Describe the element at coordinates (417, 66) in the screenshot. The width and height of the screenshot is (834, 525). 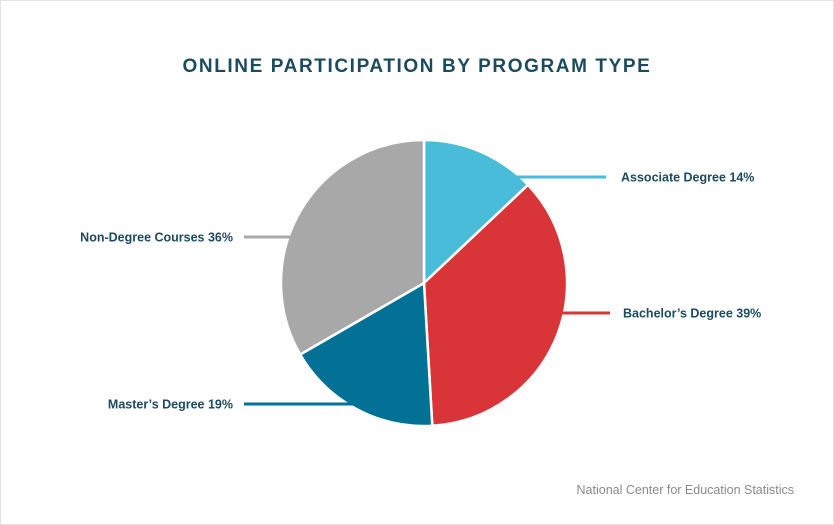
I see `chart-title: ONLINE PARTICIPATION BY PROGRAM TYPE` at that location.